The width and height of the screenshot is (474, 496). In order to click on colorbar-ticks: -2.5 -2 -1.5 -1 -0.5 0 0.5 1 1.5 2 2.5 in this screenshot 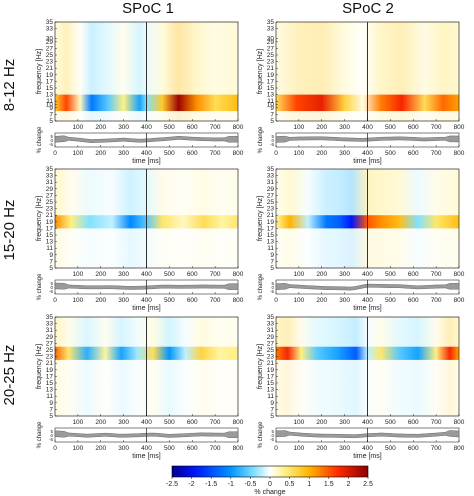, I will do `click(269, 482)`.